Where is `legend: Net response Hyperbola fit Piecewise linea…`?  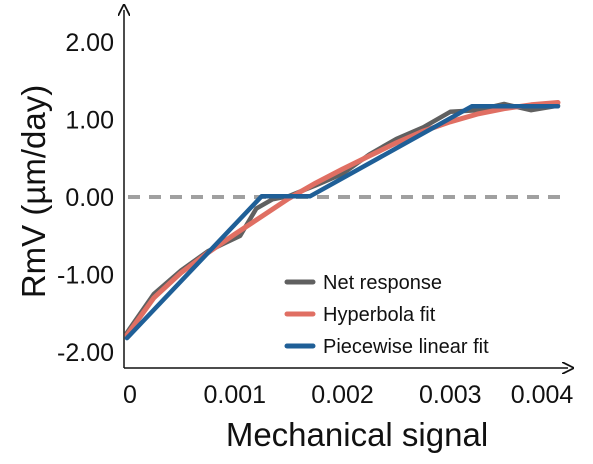
legend: Net response Hyperbola fit Piecewise linea… is located at coordinates (386, 315).